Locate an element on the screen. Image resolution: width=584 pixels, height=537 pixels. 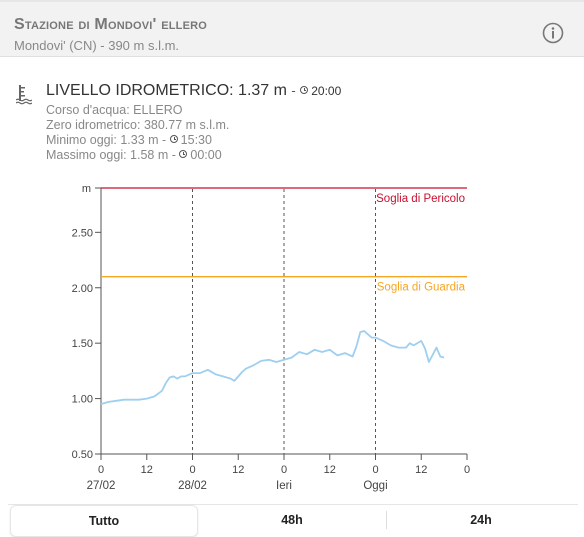
y-tick-label: 1.00 is located at coordinates (82, 400).